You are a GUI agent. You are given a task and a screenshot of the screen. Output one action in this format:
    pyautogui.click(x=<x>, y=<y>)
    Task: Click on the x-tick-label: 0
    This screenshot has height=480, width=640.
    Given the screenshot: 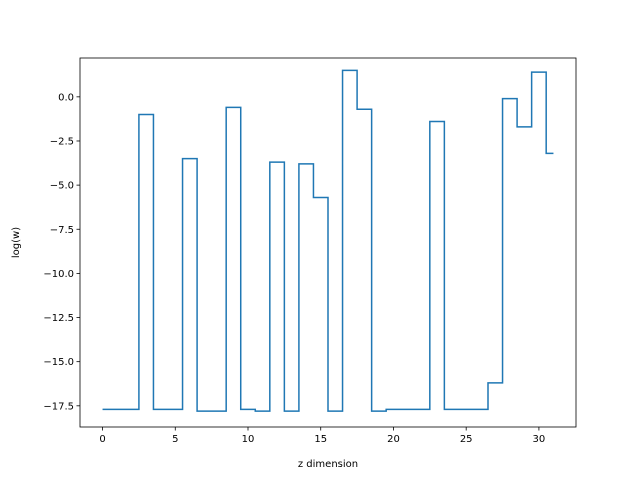 What is the action you would take?
    pyautogui.click(x=102, y=439)
    